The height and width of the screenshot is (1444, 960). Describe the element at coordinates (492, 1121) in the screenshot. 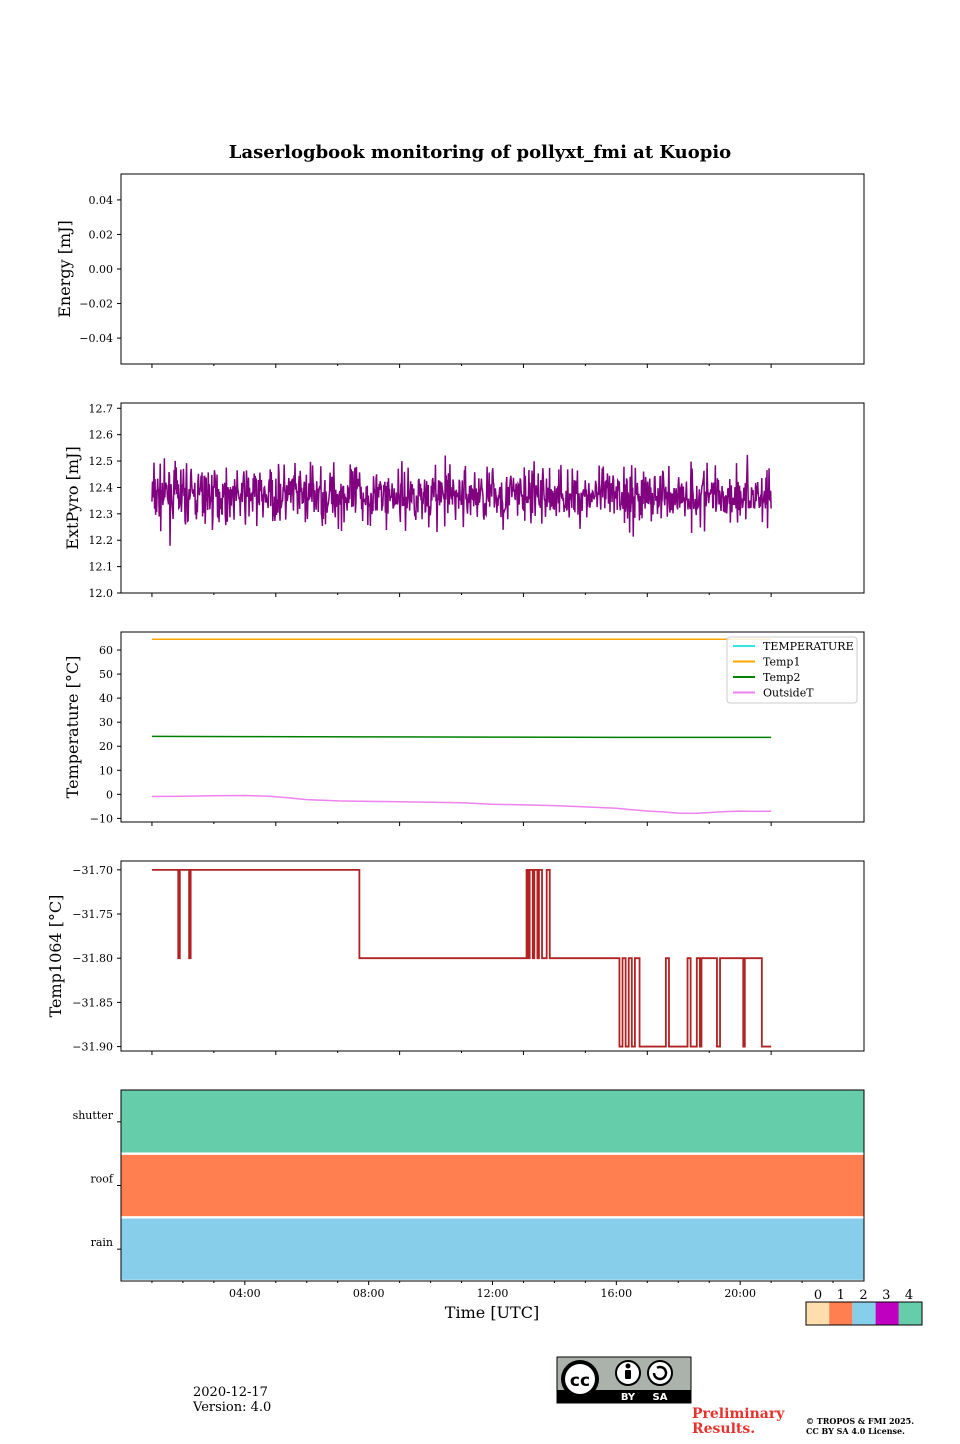

I see `flag-row-shutter` at that location.